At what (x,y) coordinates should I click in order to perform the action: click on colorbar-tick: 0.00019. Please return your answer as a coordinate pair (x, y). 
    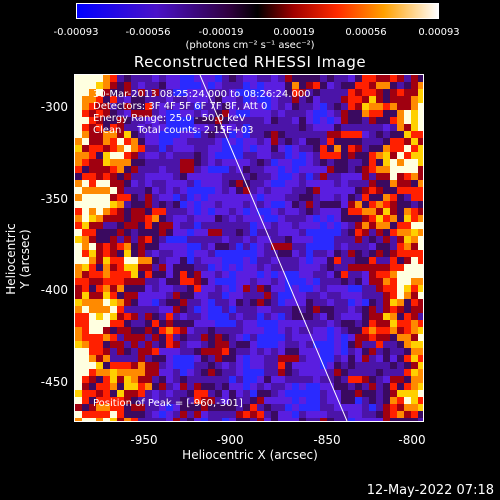
    Looking at the image, I should click on (294, 32).